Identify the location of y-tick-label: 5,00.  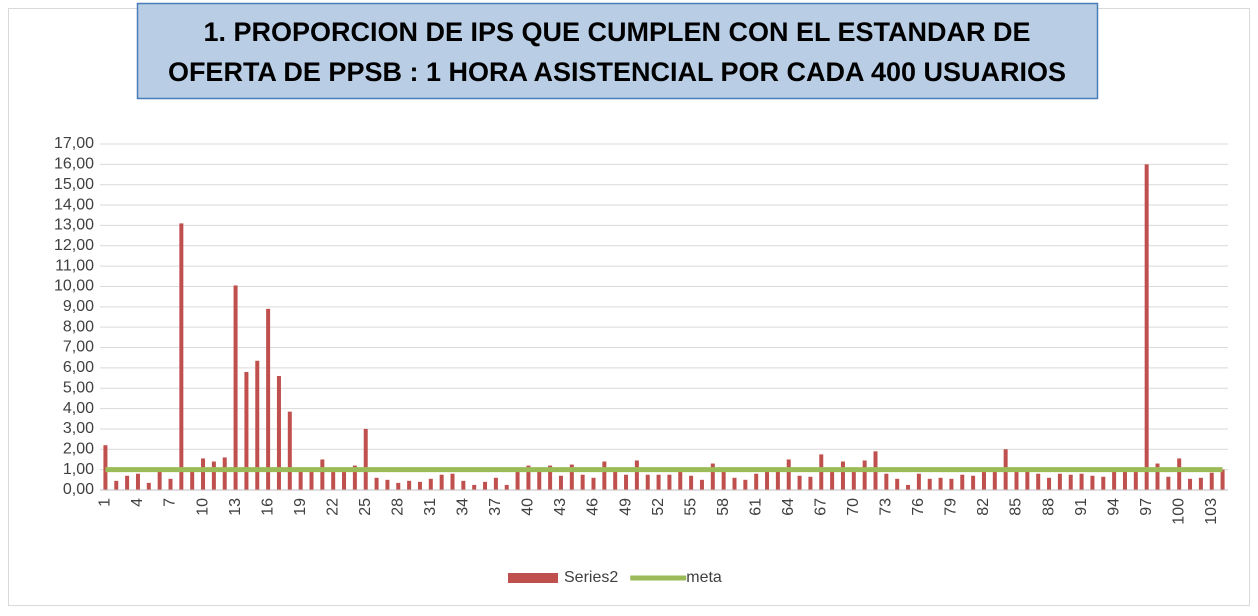
(78, 387).